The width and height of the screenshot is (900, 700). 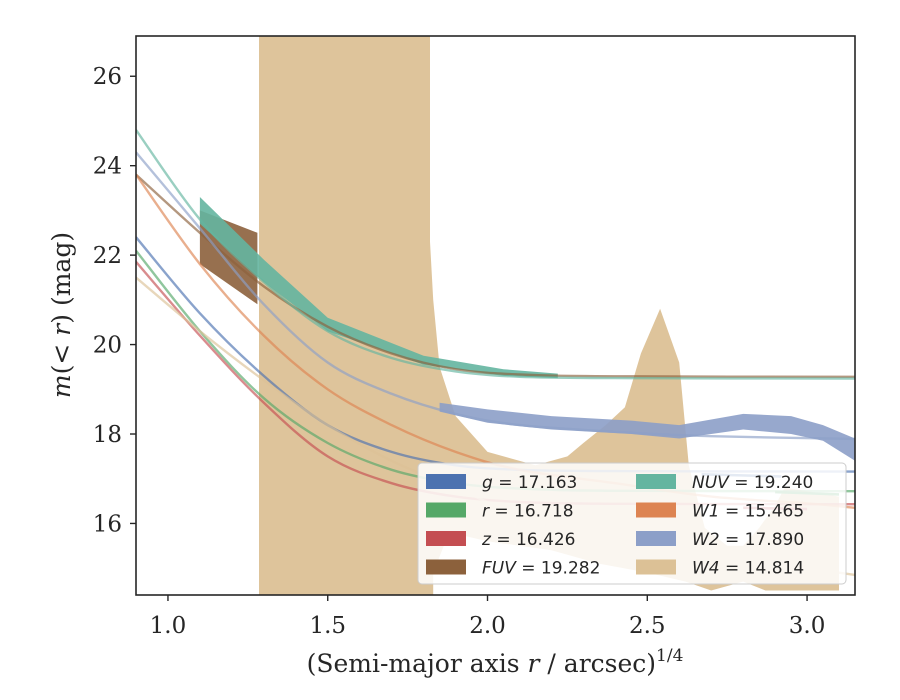 What do you see at coordinates (107, 346) in the screenshot?
I see `y-tick-label: 20` at bounding box center [107, 346].